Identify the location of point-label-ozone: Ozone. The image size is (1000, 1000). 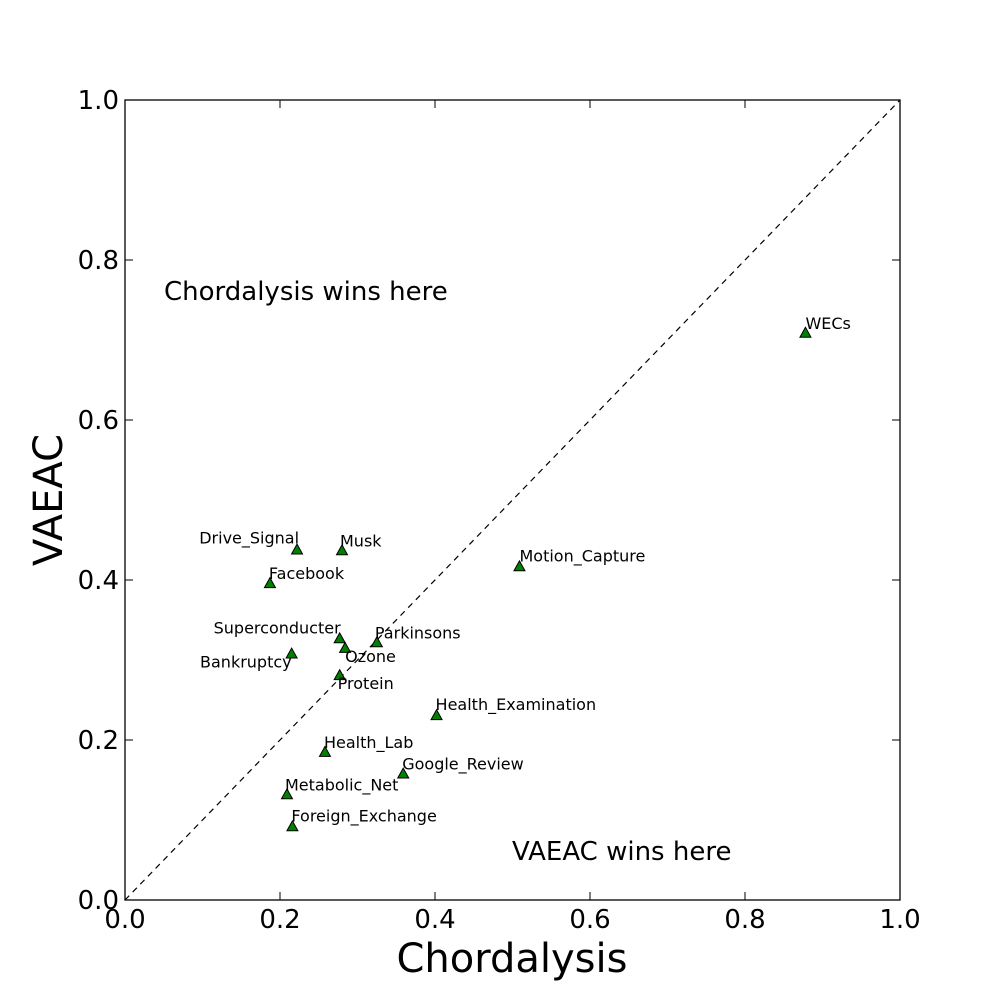
(370, 656).